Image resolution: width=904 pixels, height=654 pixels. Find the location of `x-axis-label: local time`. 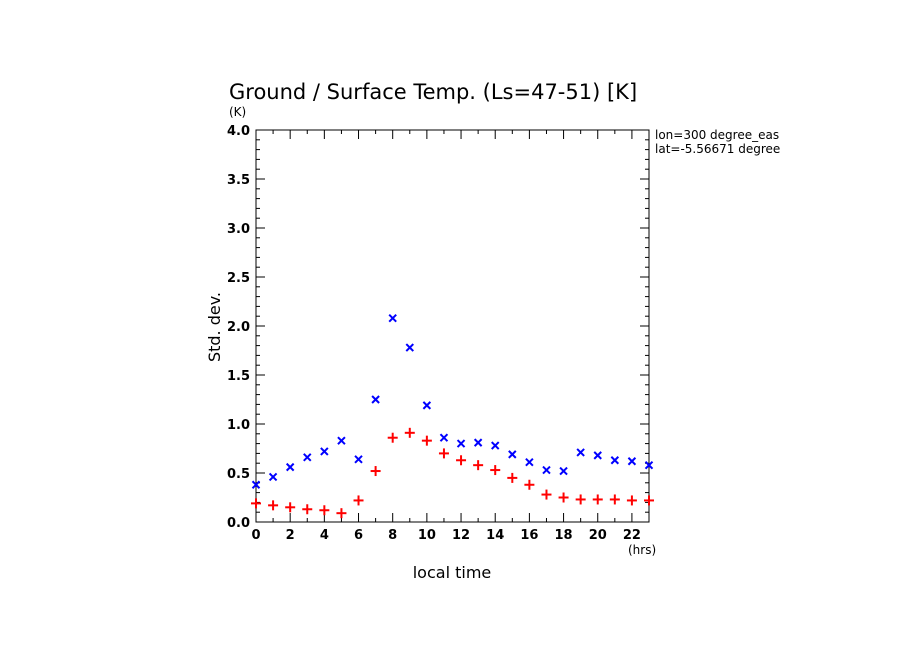

x-axis-label: local time is located at coordinates (452, 572).